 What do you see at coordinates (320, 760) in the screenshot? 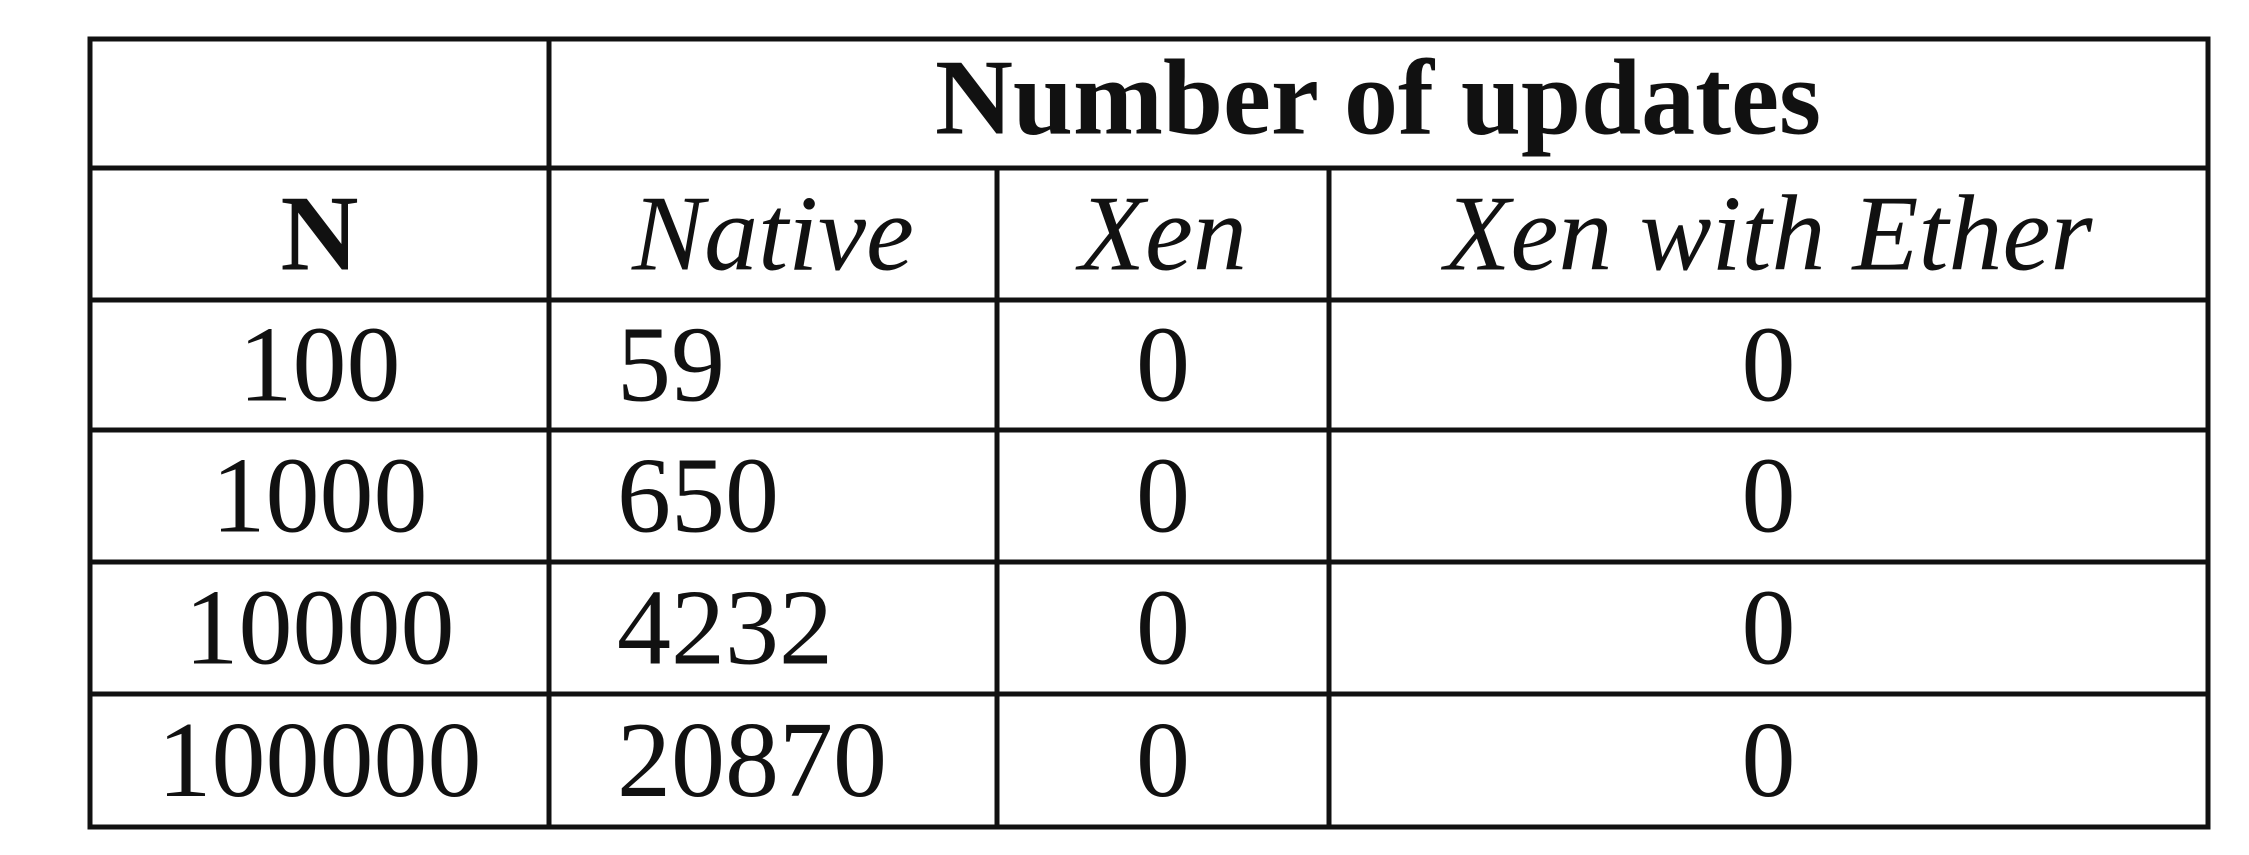
I see `cell: 100000` at bounding box center [320, 760].